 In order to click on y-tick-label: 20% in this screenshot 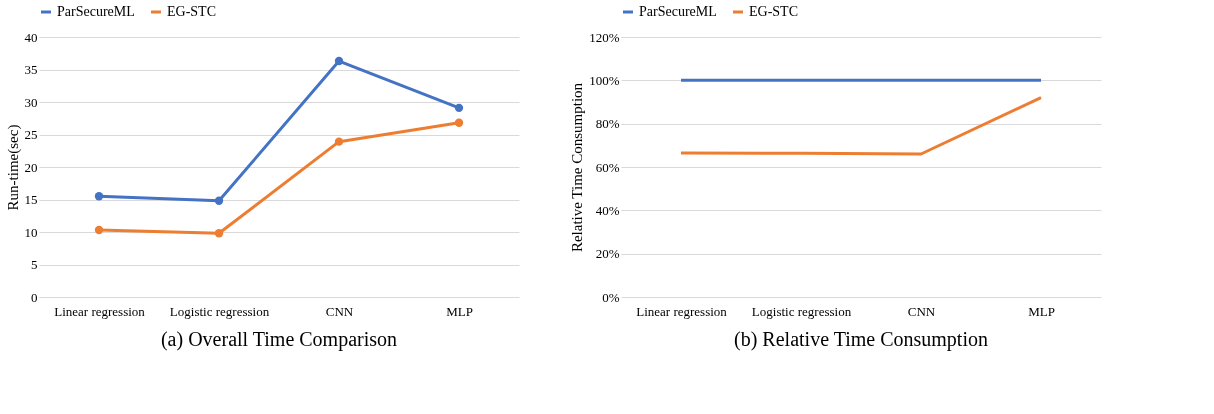, I will do `click(607, 254)`.